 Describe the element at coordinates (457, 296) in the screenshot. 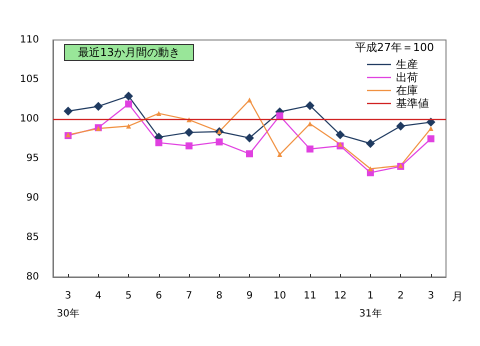

I see `x-axis-title: 月` at that location.